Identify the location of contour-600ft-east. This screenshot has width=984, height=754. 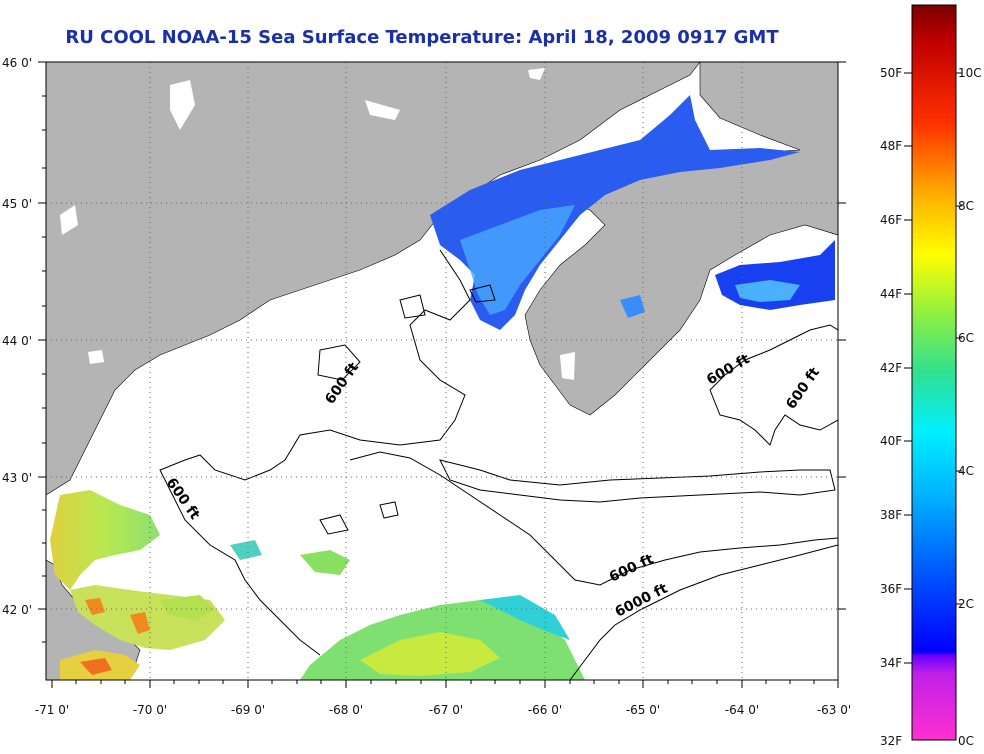
(773, 385).